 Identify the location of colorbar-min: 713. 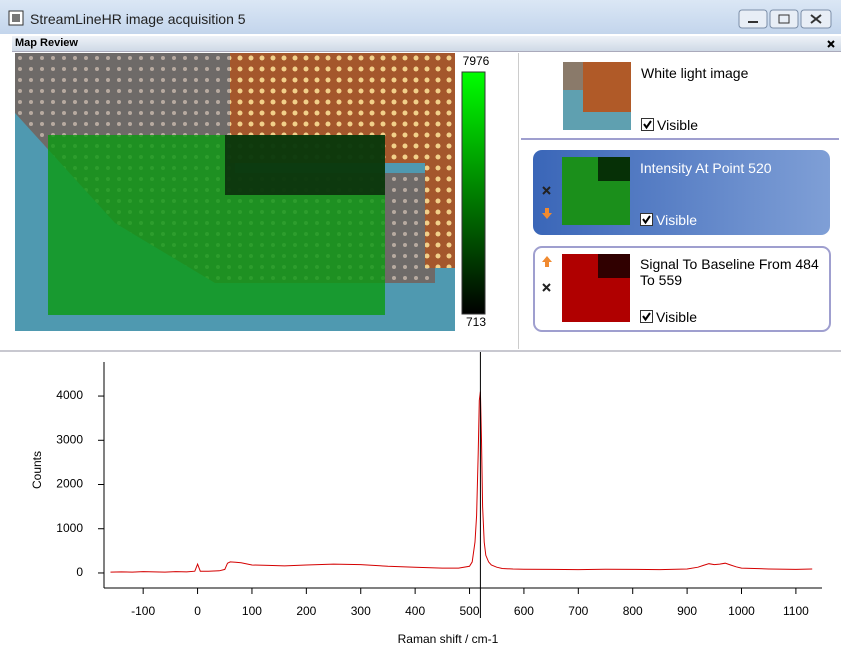
(476, 322).